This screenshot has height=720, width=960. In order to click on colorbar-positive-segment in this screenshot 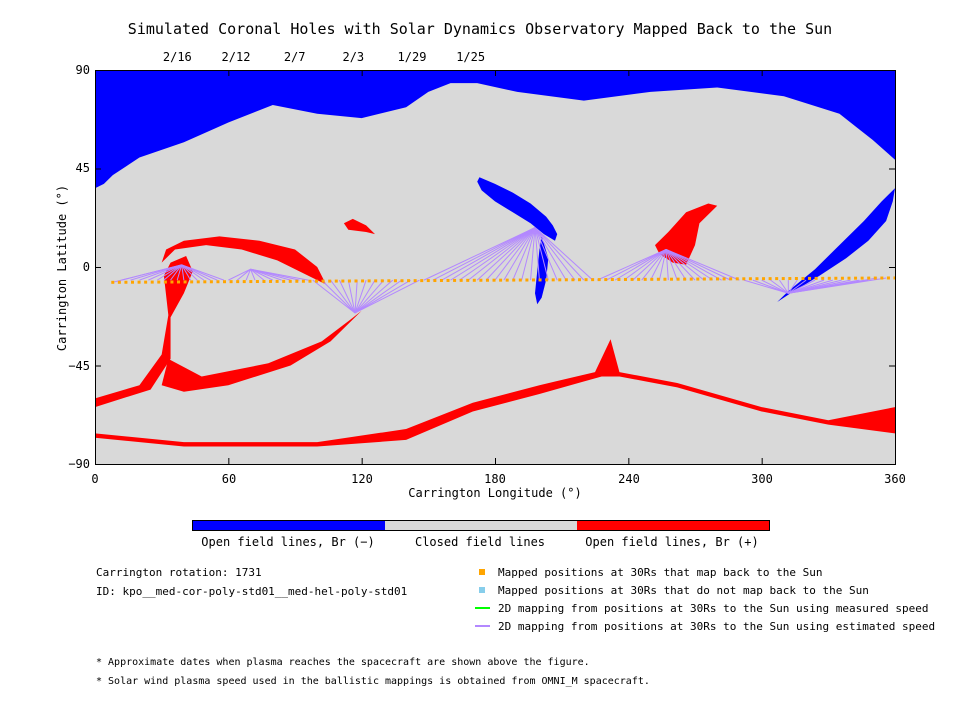, I will do `click(673, 525)`.